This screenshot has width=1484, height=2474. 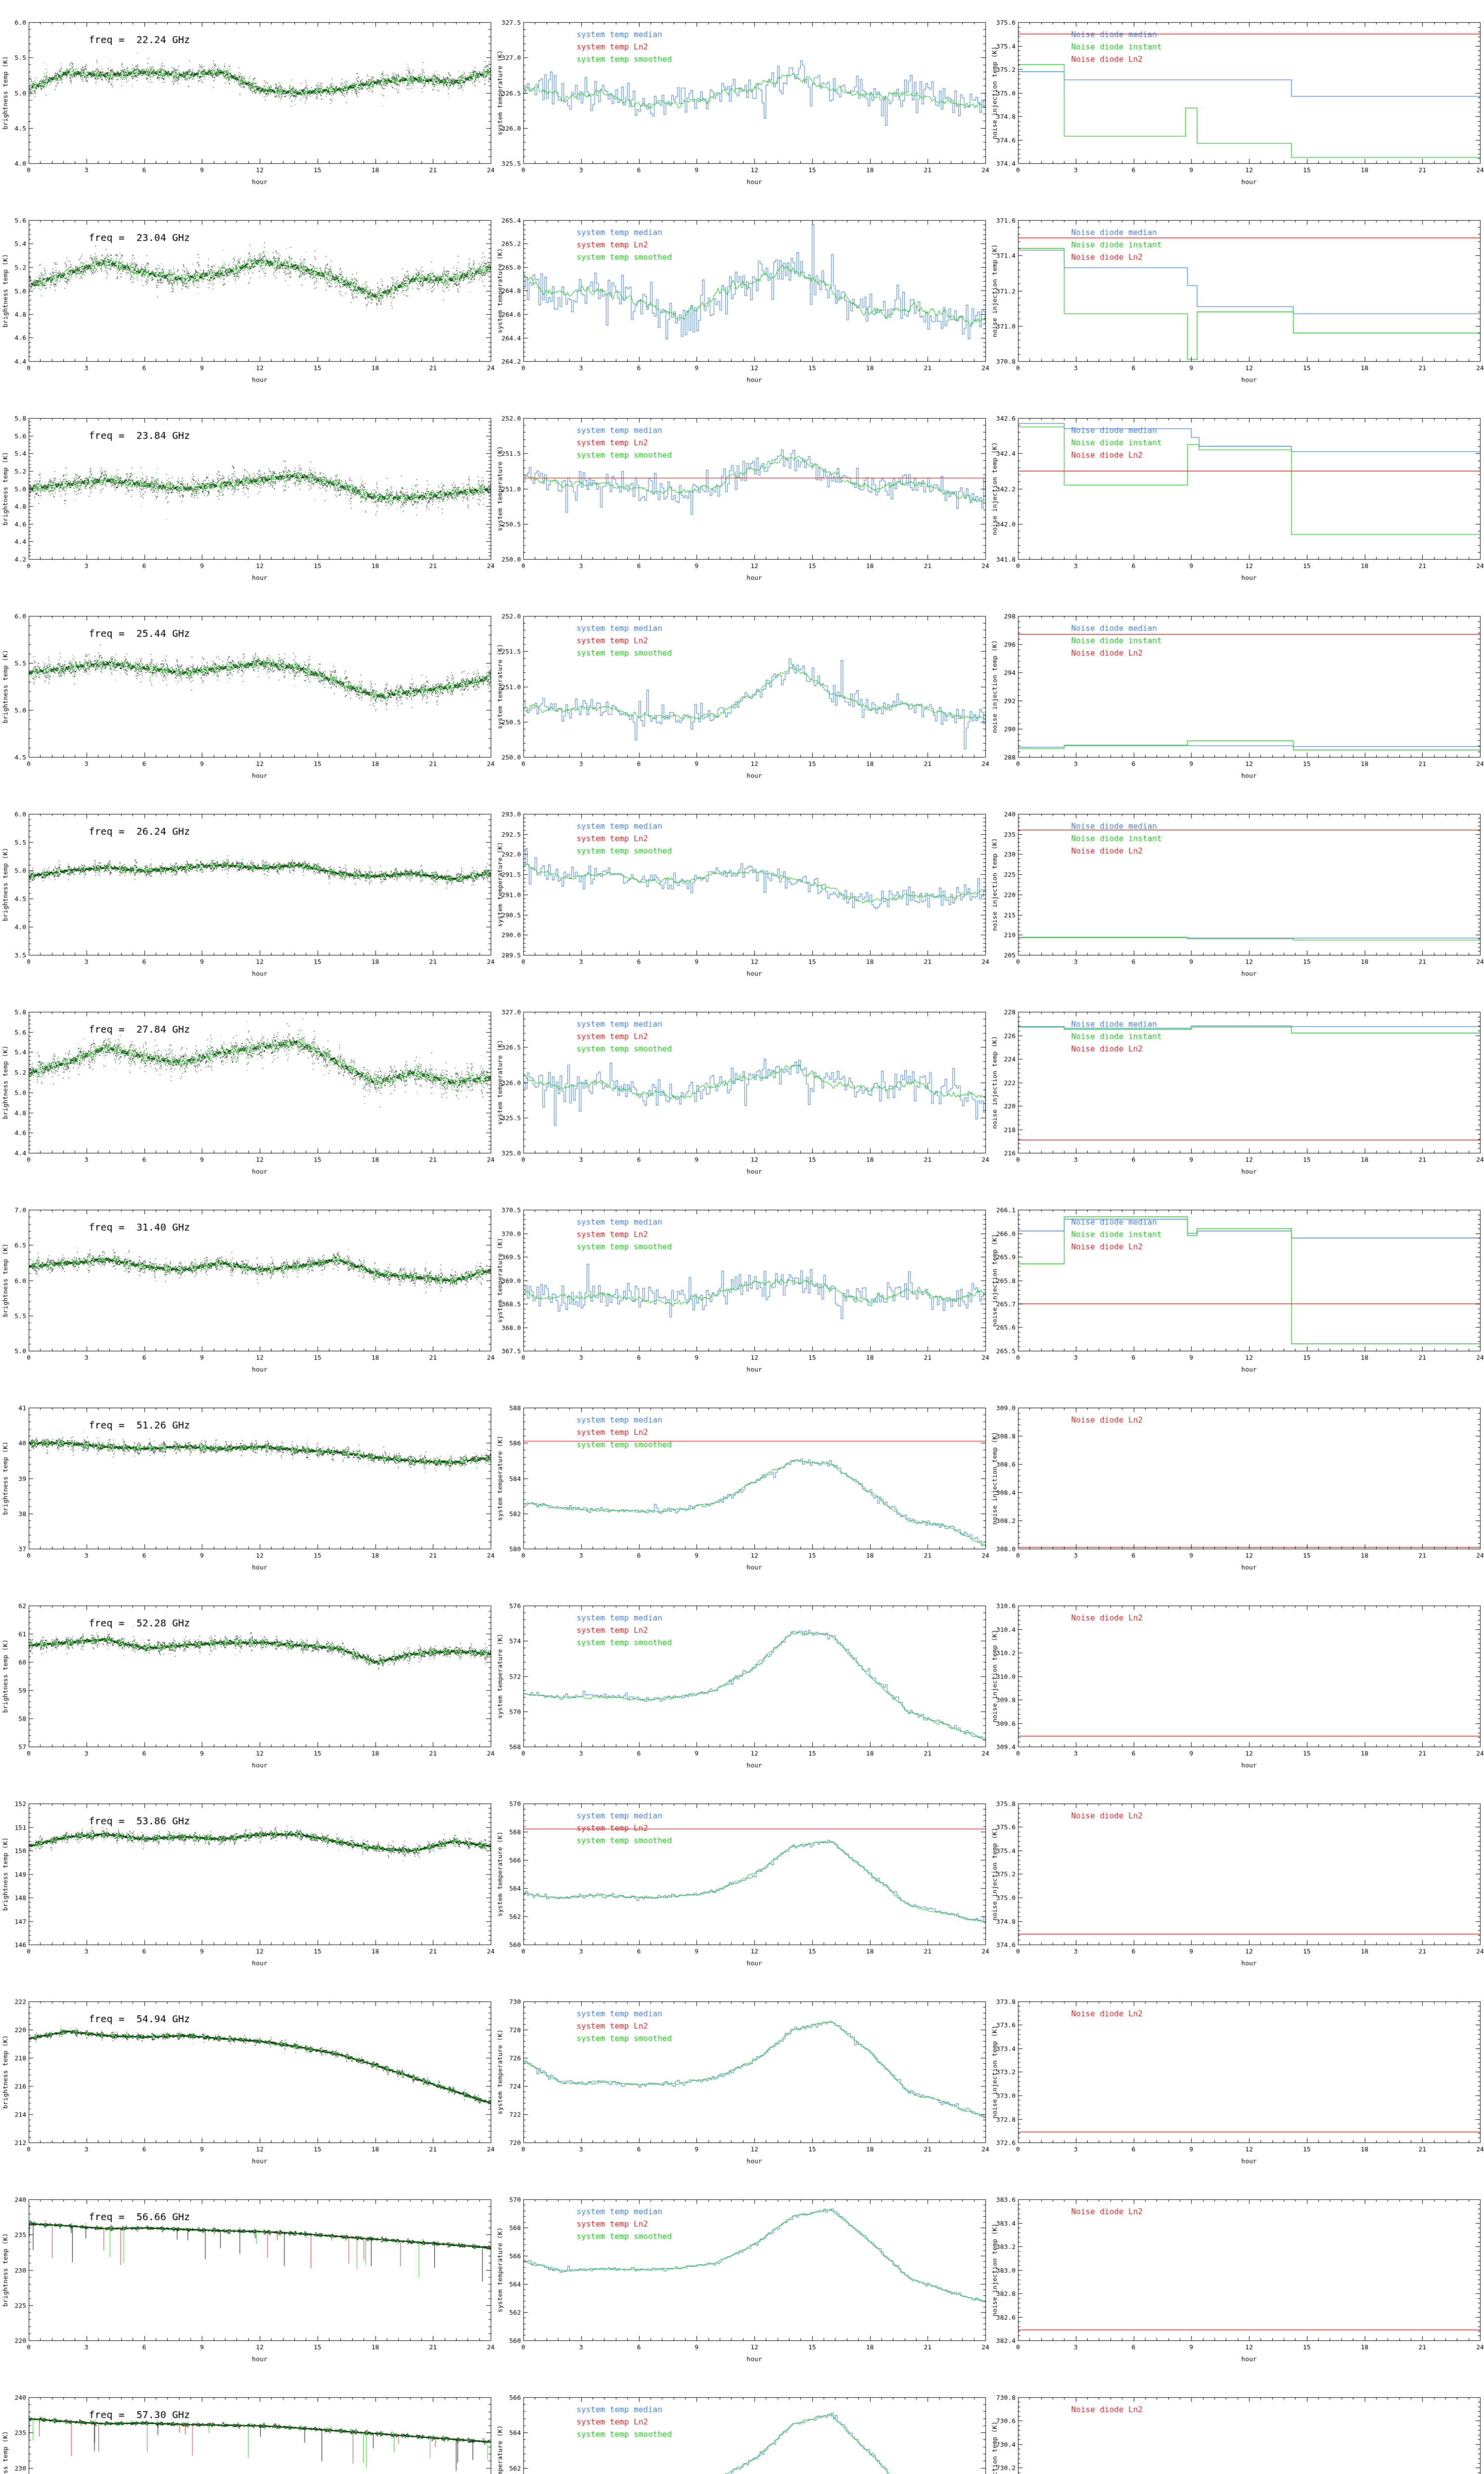 I want to click on panel-row11-right, so click(x=1236, y=2078).